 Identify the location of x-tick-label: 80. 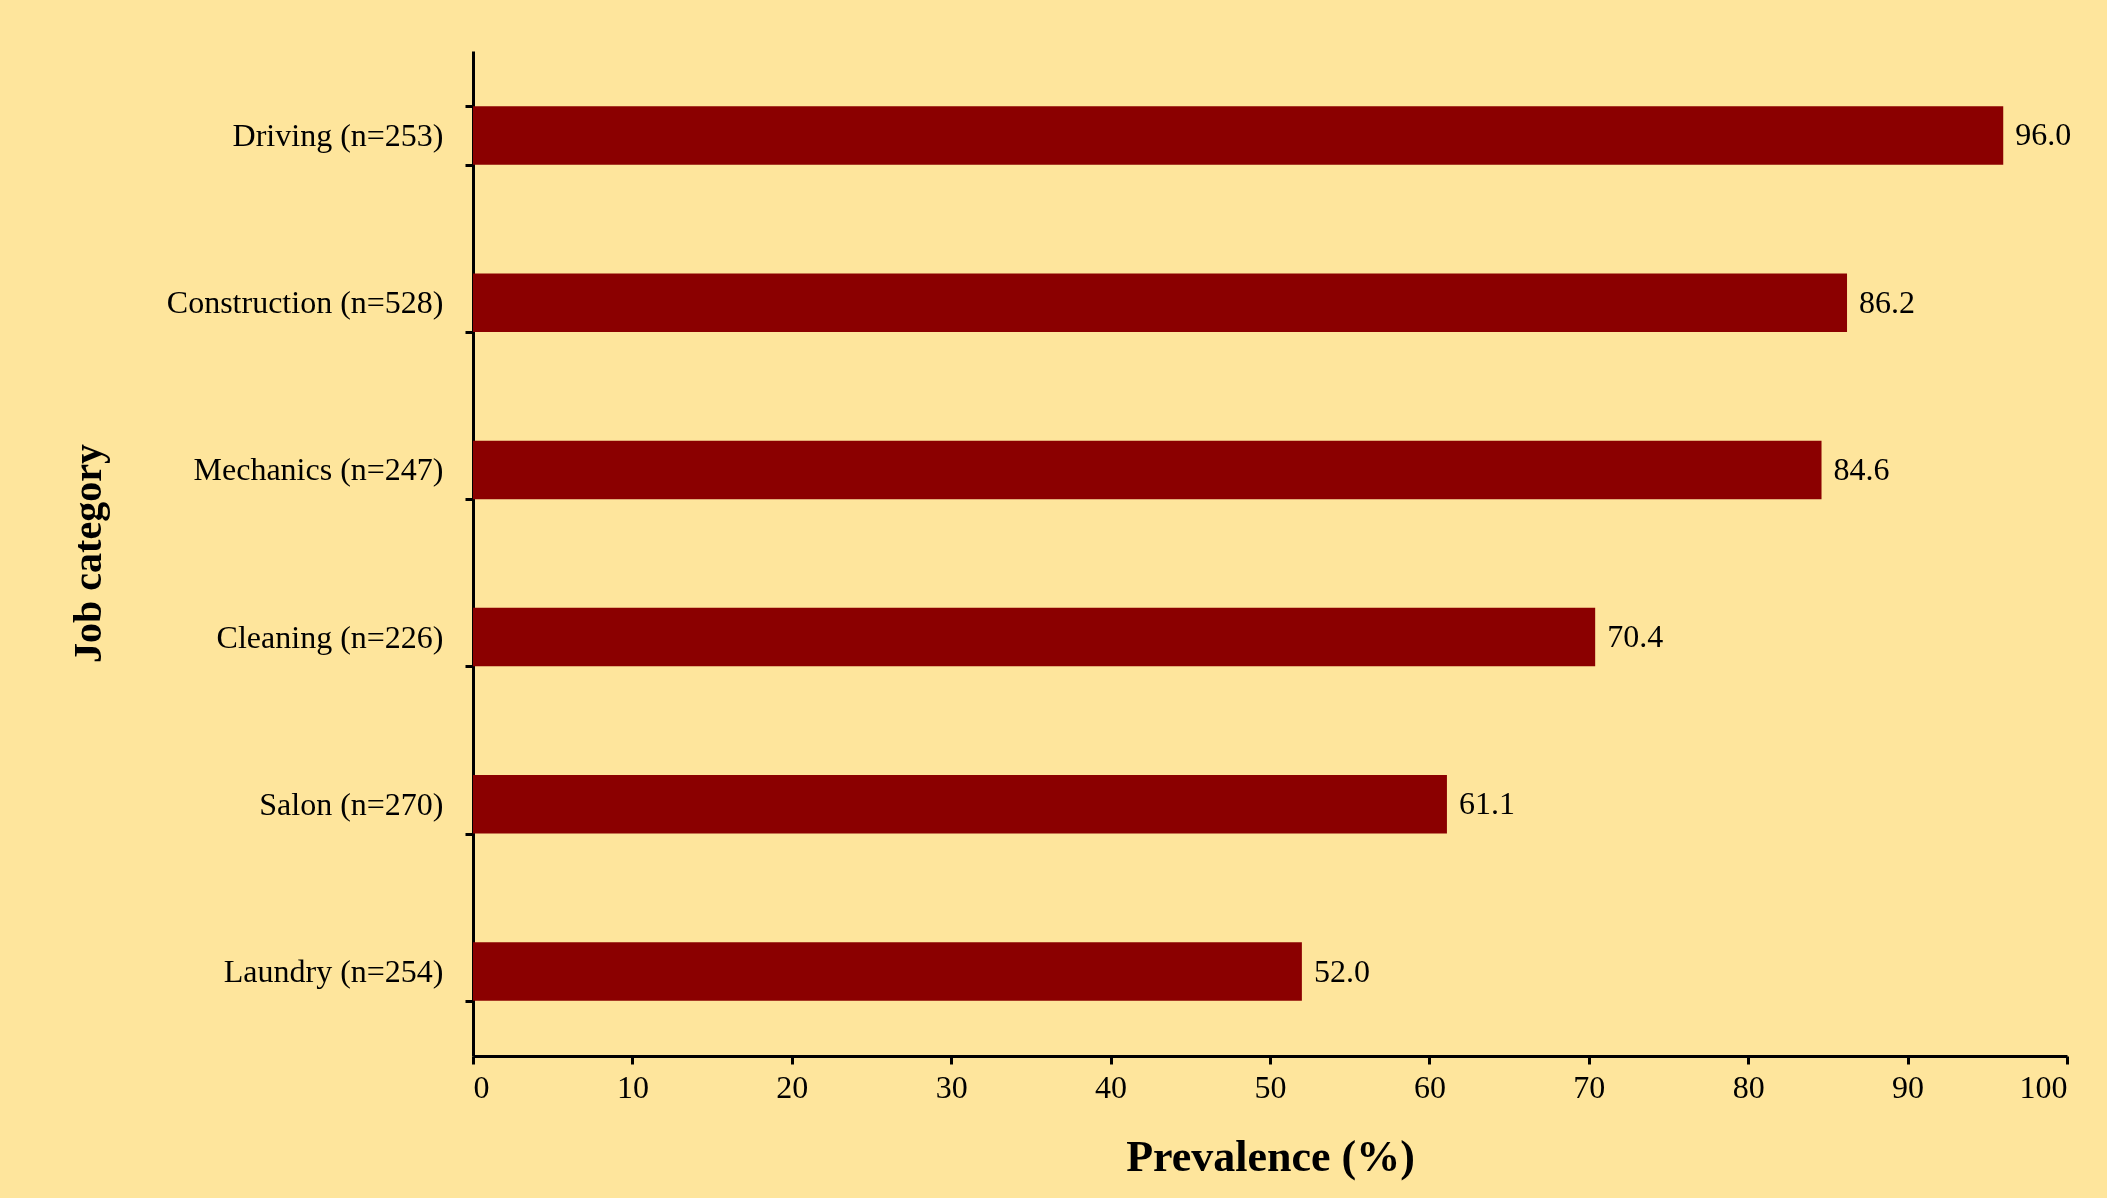
(1748, 1086).